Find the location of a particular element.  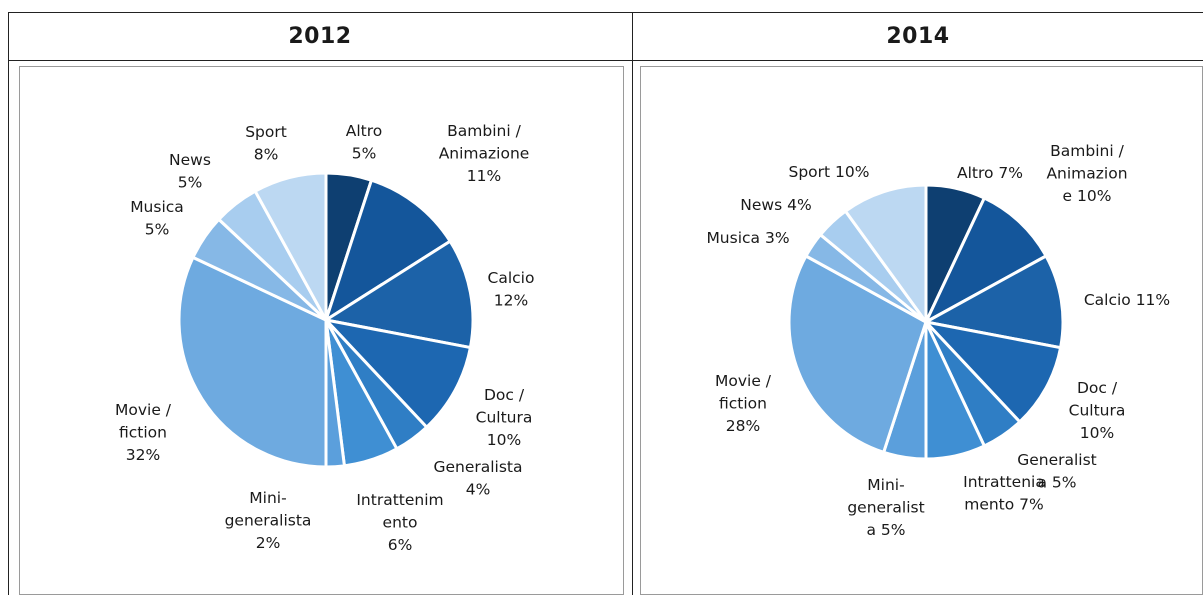

slice-label-2012-doc-cultura: Doc / Cultura 10% is located at coordinates (504, 417).